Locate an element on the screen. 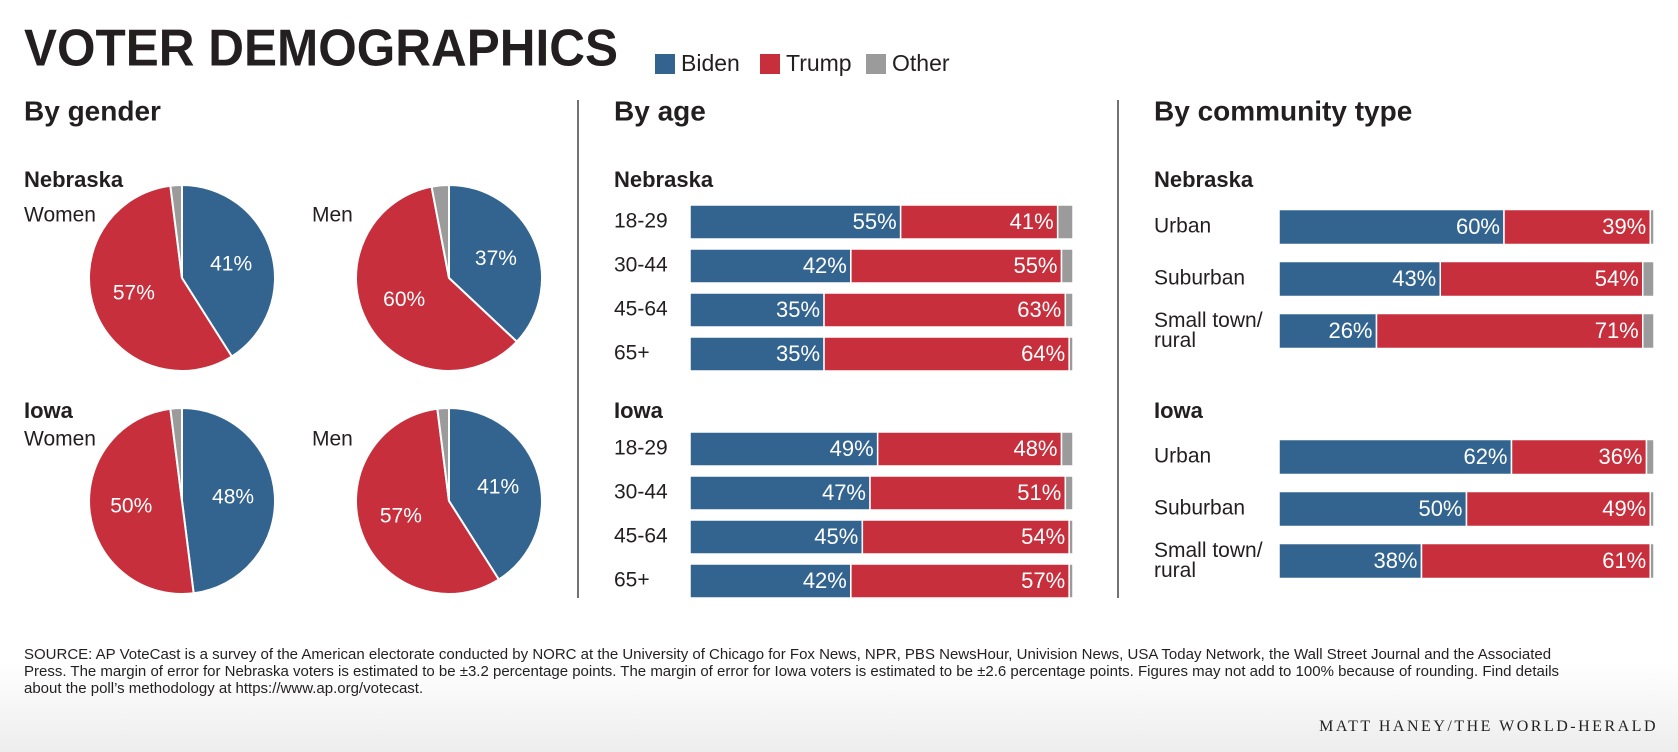 This screenshot has width=1678, height=752. value-label: 47% is located at coordinates (844, 492).